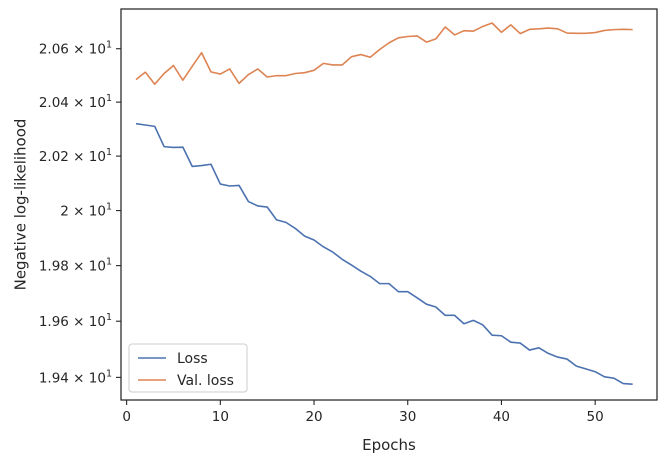 This screenshot has height=463, width=667. I want to click on y-axis-label: Negative log-likelihood, so click(20, 205).